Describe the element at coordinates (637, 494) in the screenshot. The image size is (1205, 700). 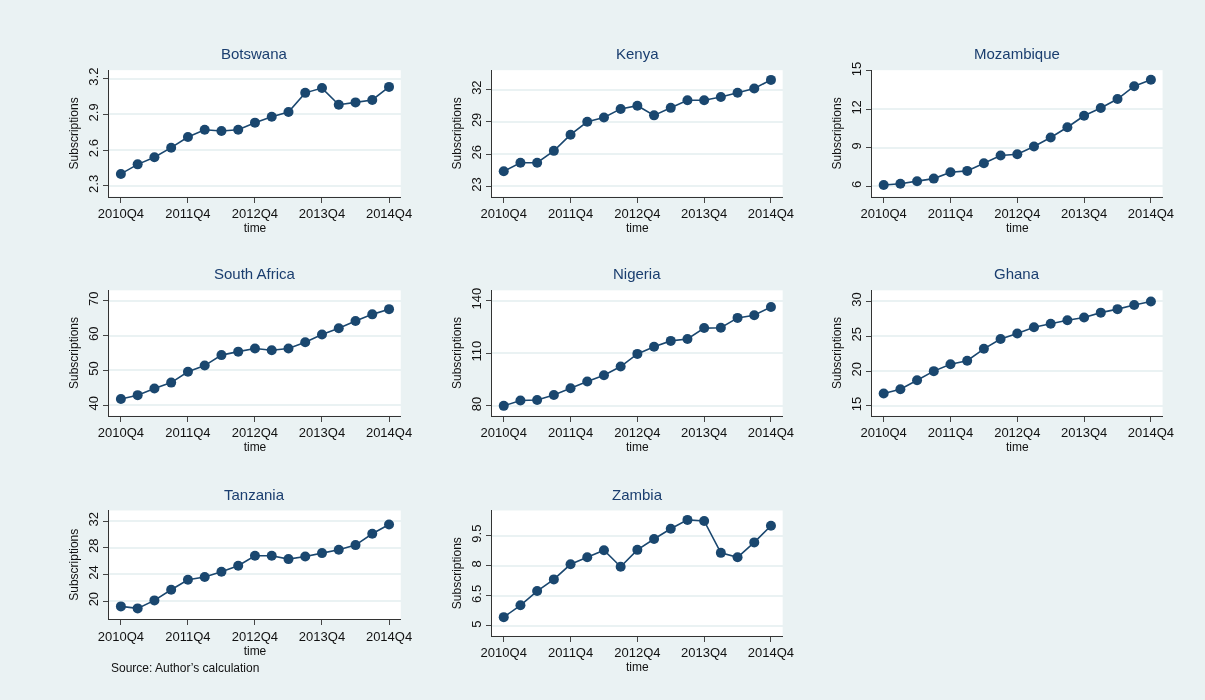
I see `chart-title: Zambia` at that location.